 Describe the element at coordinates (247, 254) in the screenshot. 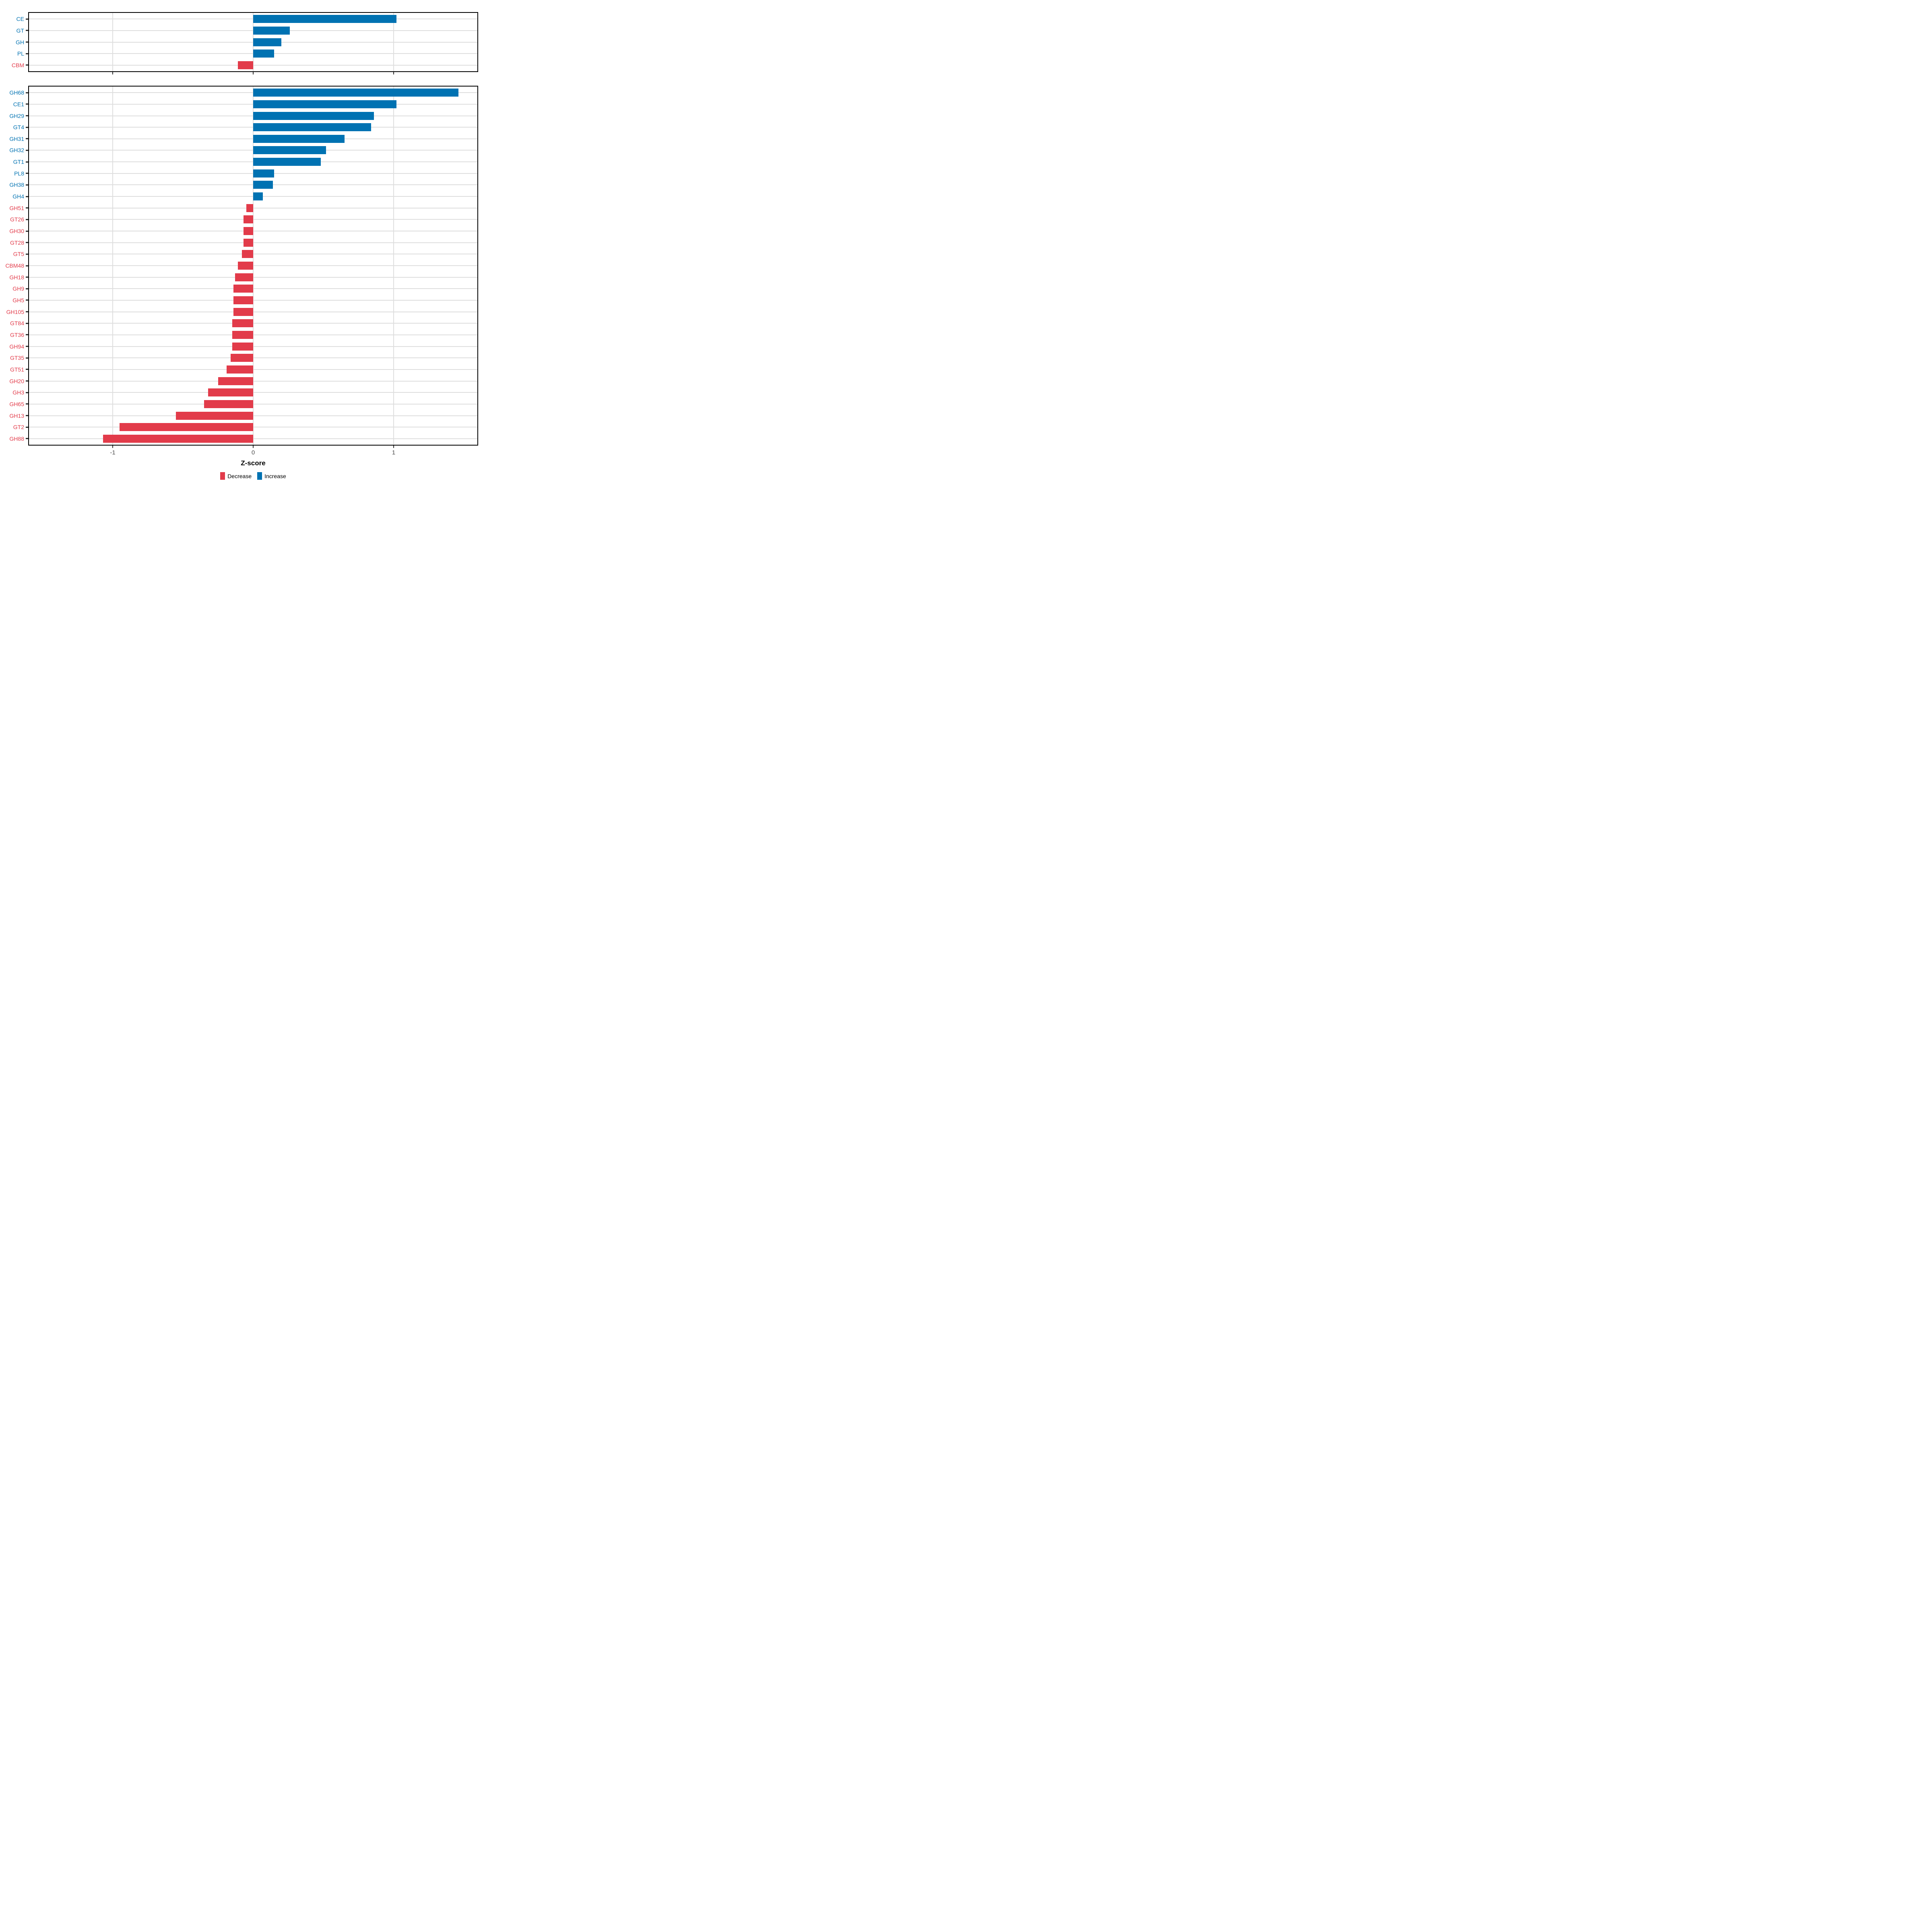

I see `bar-GT5` at that location.